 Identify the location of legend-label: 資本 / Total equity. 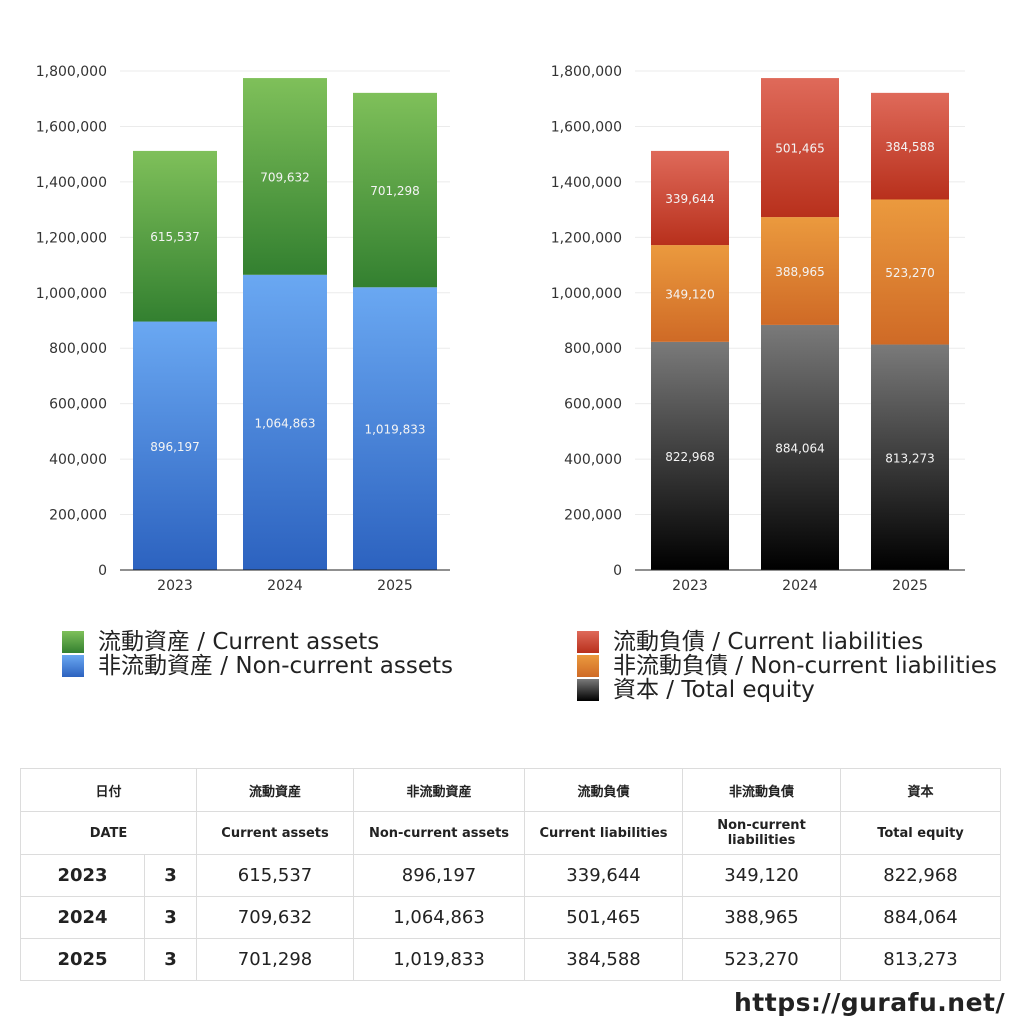
(714, 690).